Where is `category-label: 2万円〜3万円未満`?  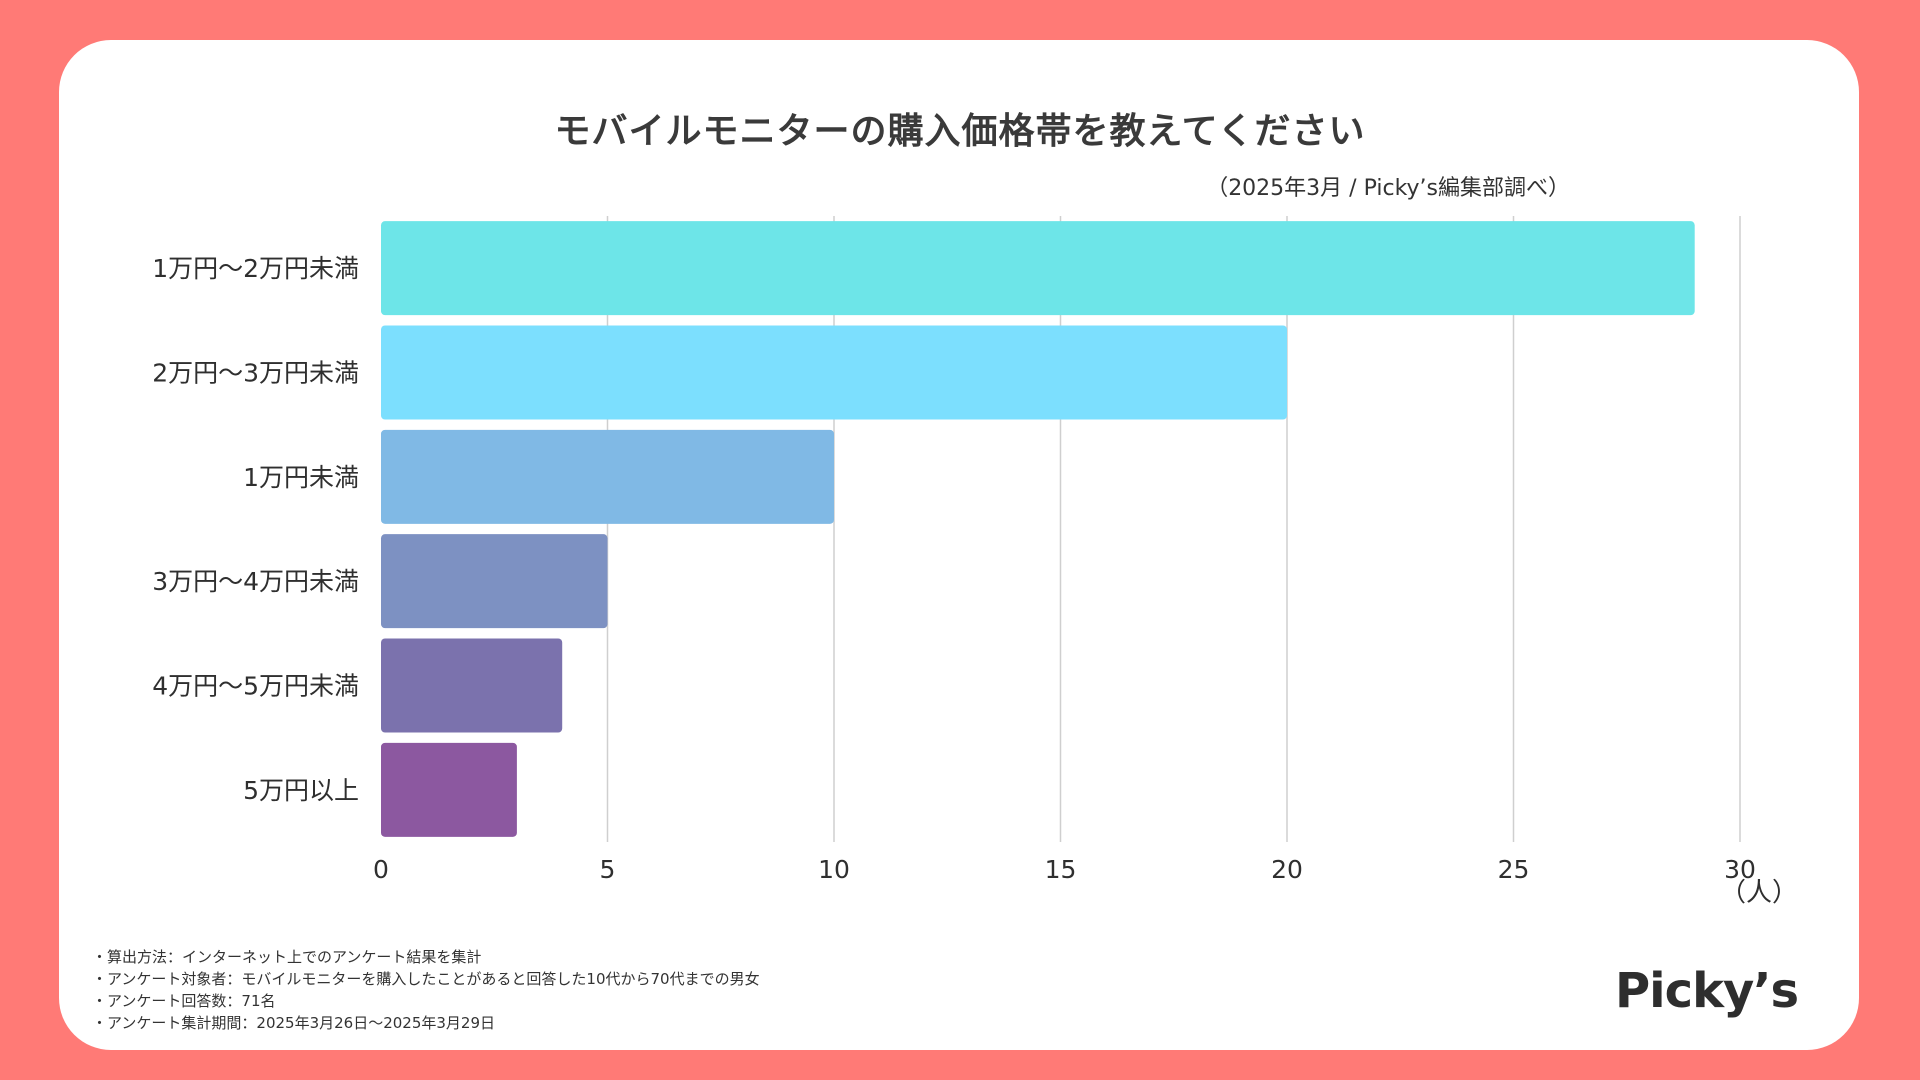 category-label: 2万円〜3万円未満 is located at coordinates (255, 373).